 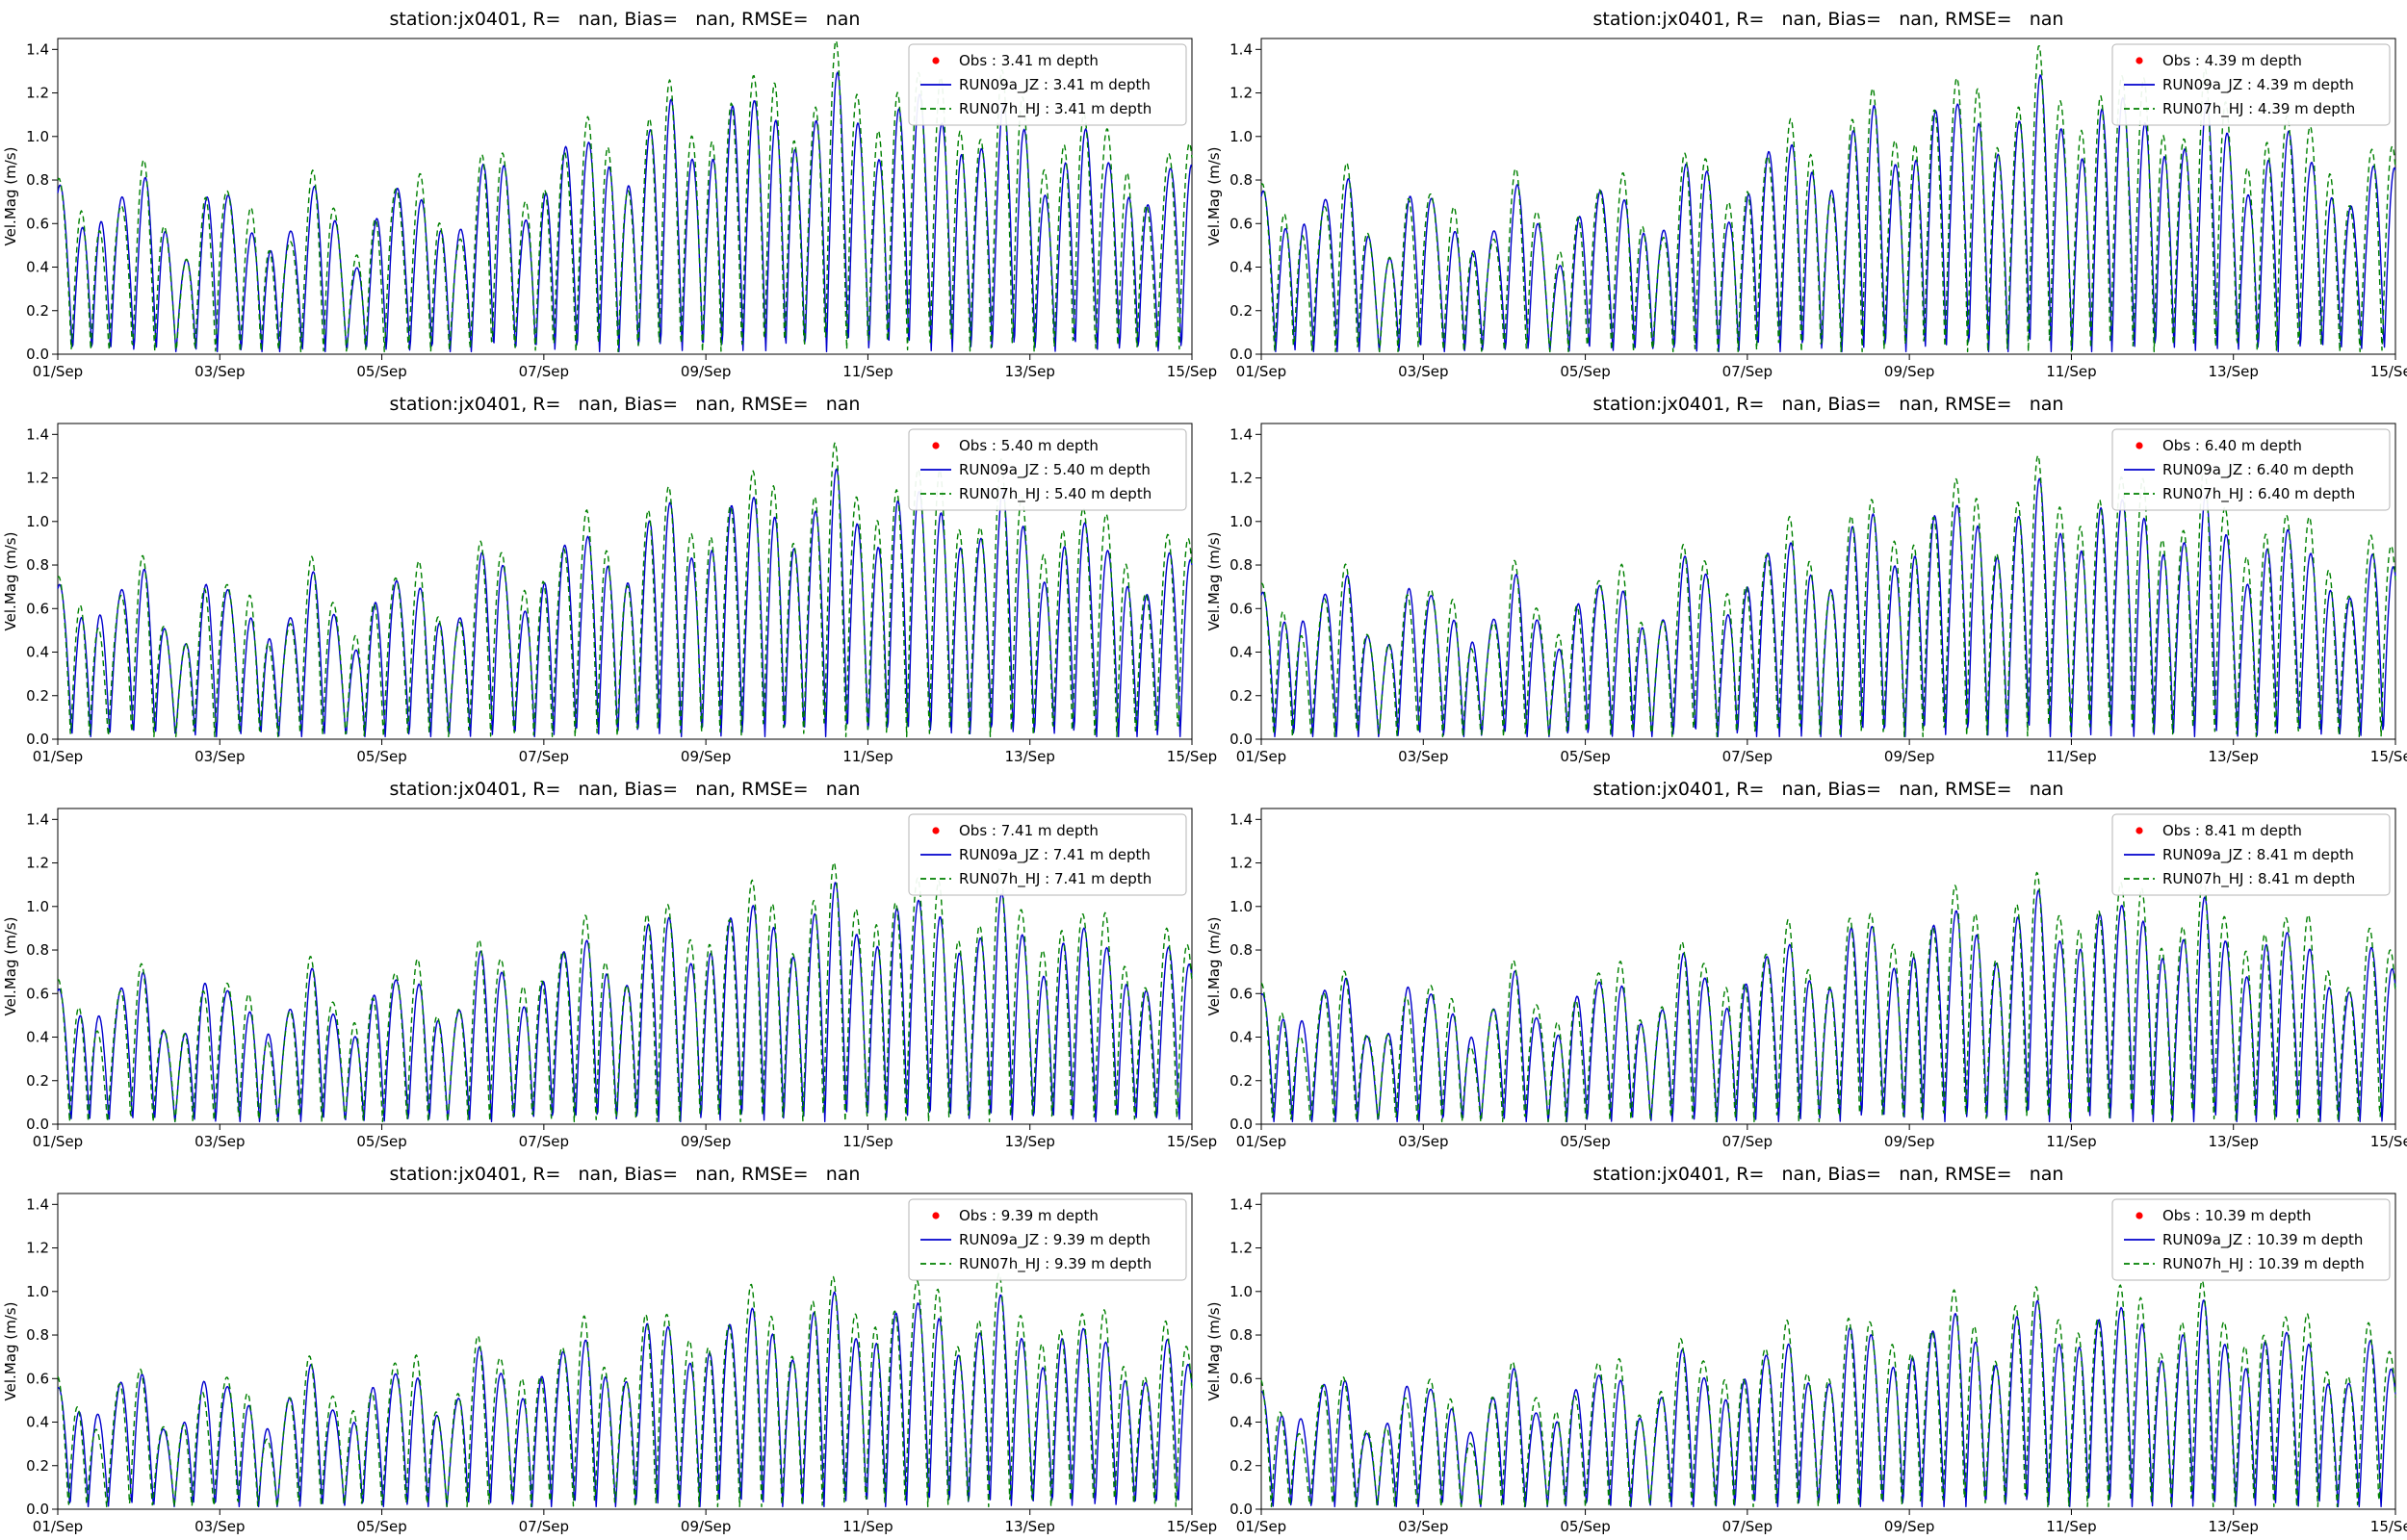 I want to click on legend-label: RUN09a_JZ : 8.41 m depth, so click(x=2258, y=855).